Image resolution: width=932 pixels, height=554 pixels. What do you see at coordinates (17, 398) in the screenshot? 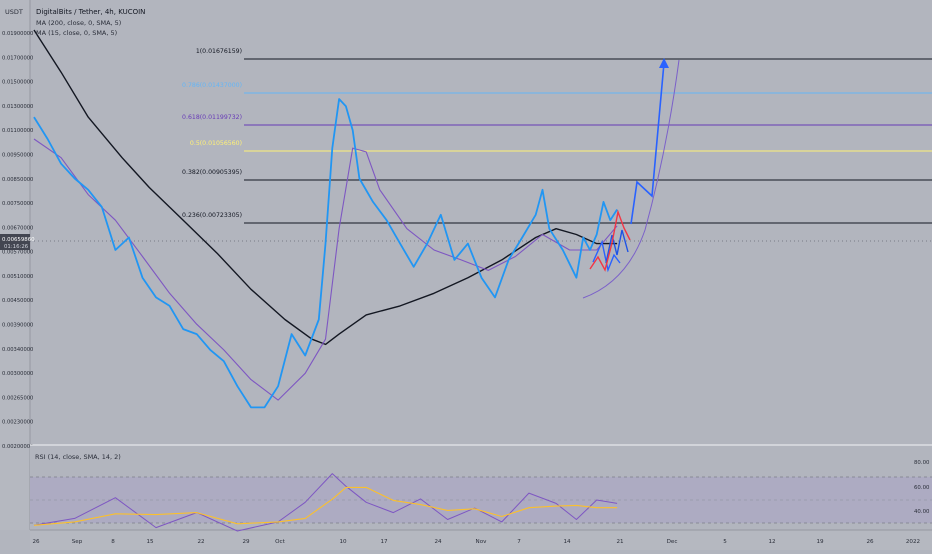
I see `price-tick-label: 0.00265000` at bounding box center [17, 398].